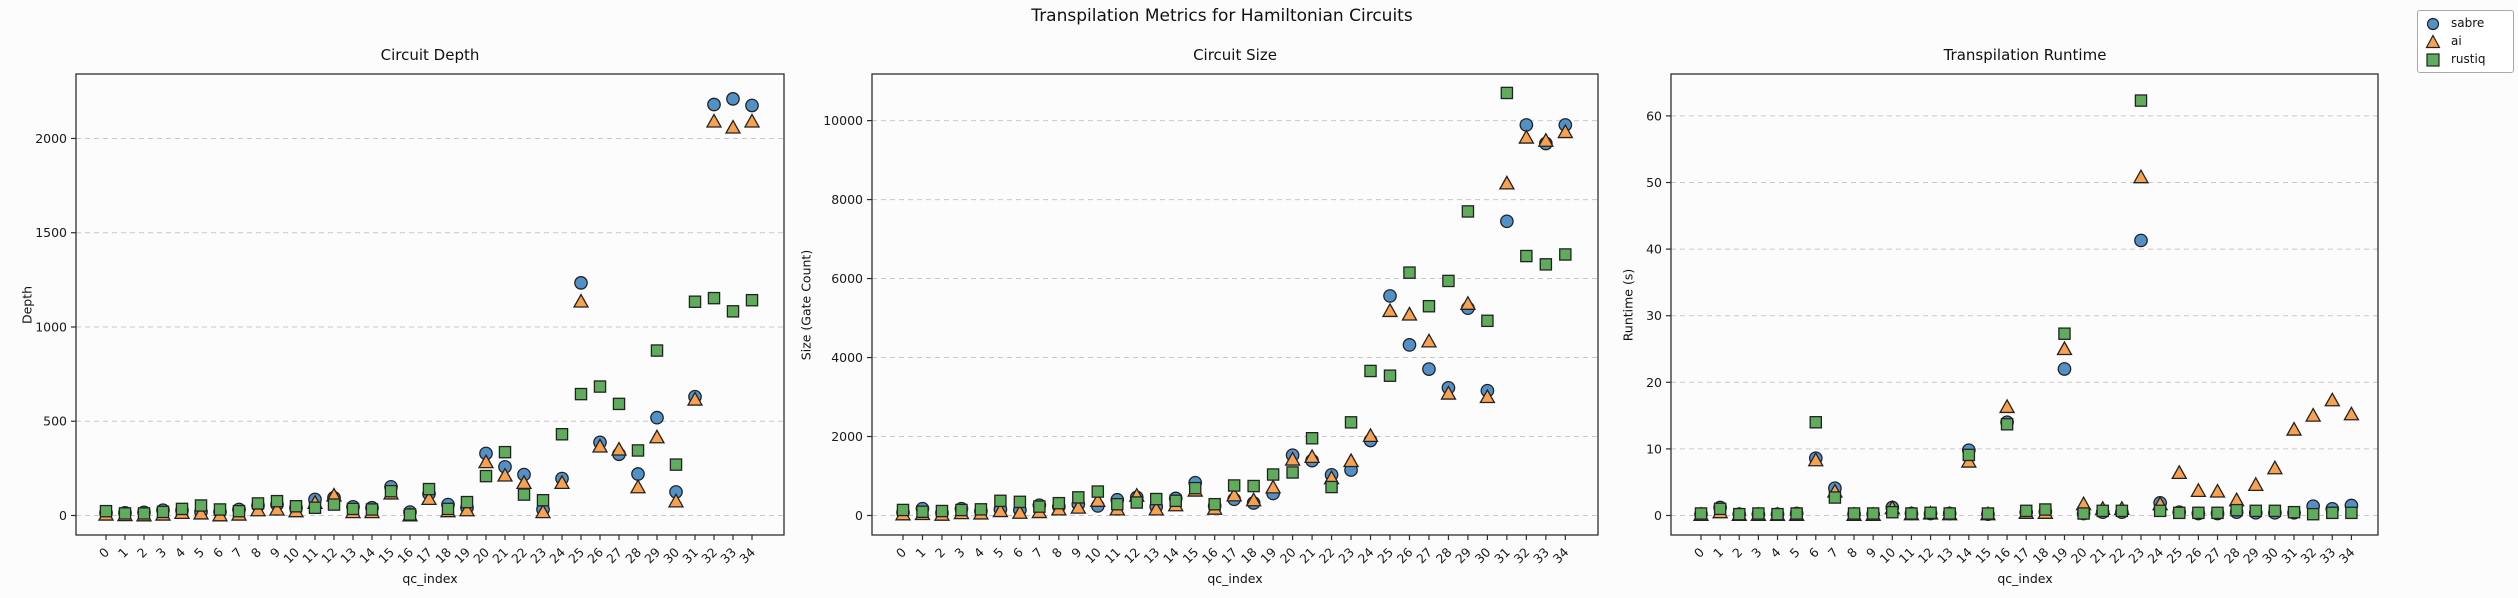  Describe the element at coordinates (847, 357) in the screenshot. I see `y-tick-label: 4000` at that location.